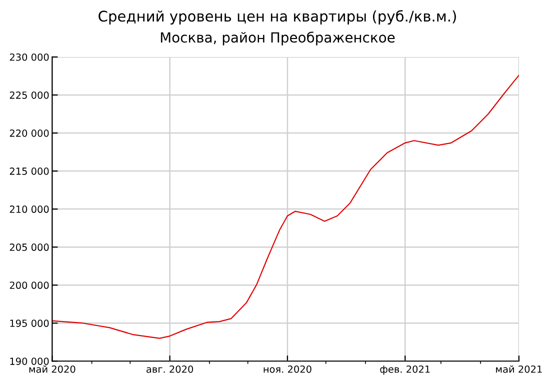 The image size is (555, 385). What do you see at coordinates (29, 285) in the screenshot?
I see `y-tick-label: 200 000` at bounding box center [29, 285].